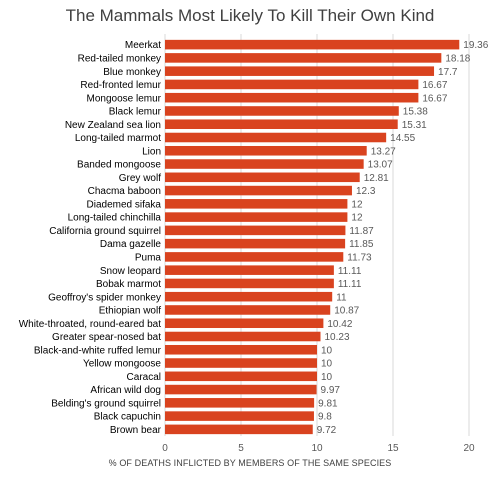 The height and width of the screenshot is (483, 500). Describe the element at coordinates (125, 390) in the screenshot. I see `category-label: African wild dog` at that location.